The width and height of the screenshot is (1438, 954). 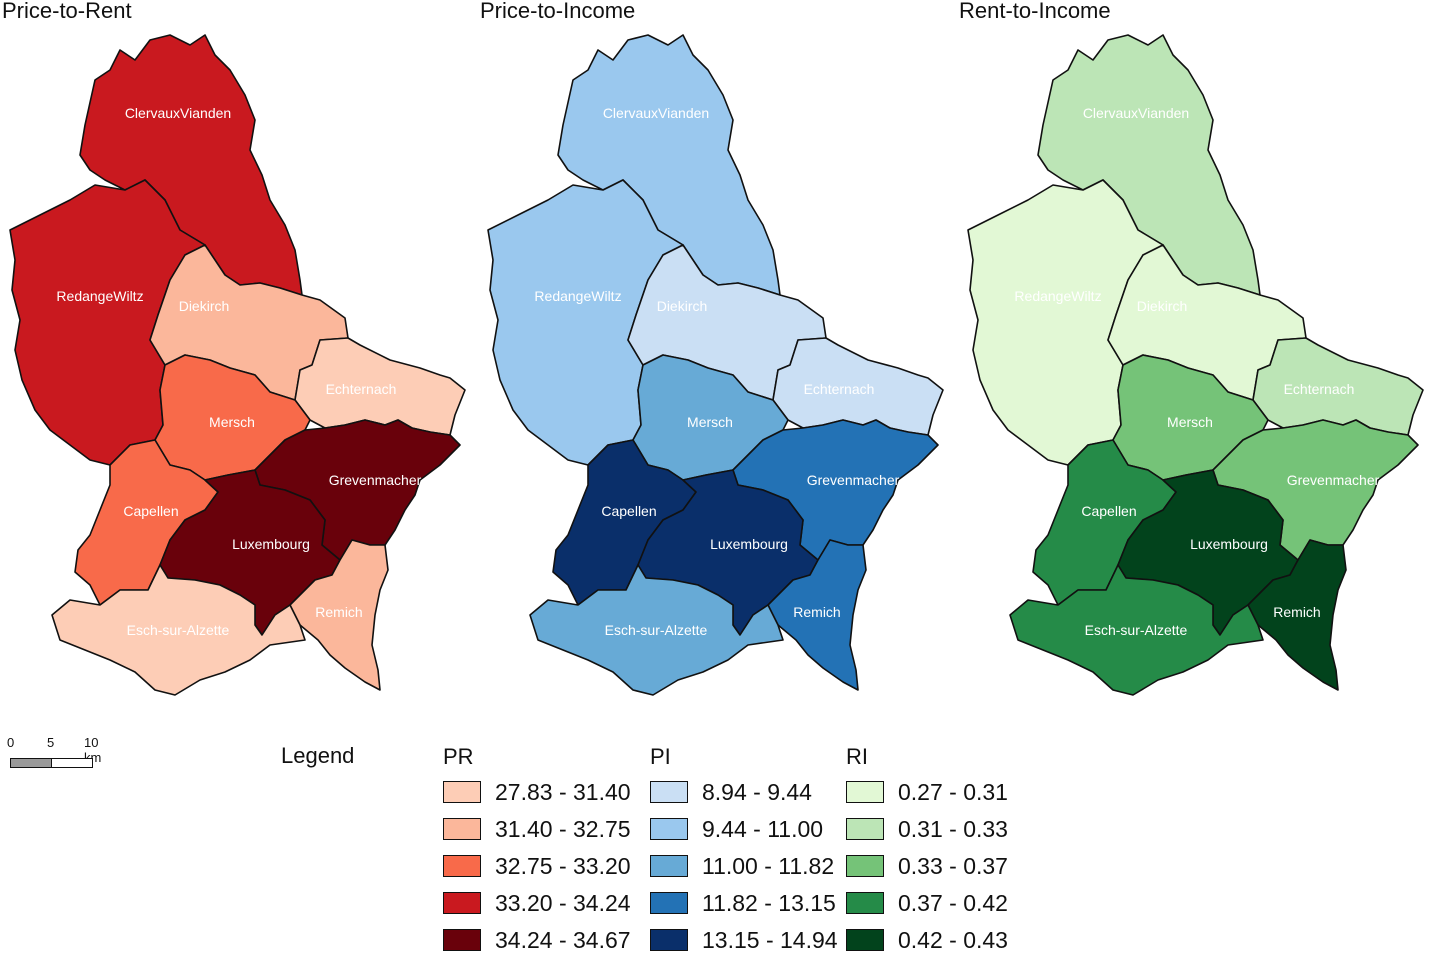 I want to click on legend-item: 31.40 - 32.75, so click(x=537, y=829).